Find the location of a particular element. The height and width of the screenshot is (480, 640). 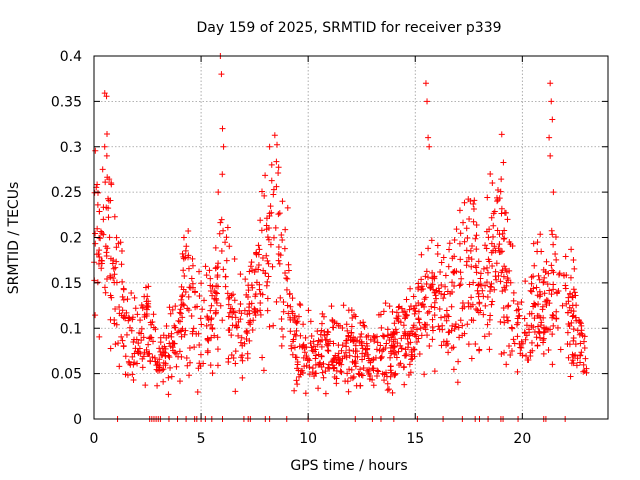

y-tick-label: 0.4 is located at coordinates (71, 57).